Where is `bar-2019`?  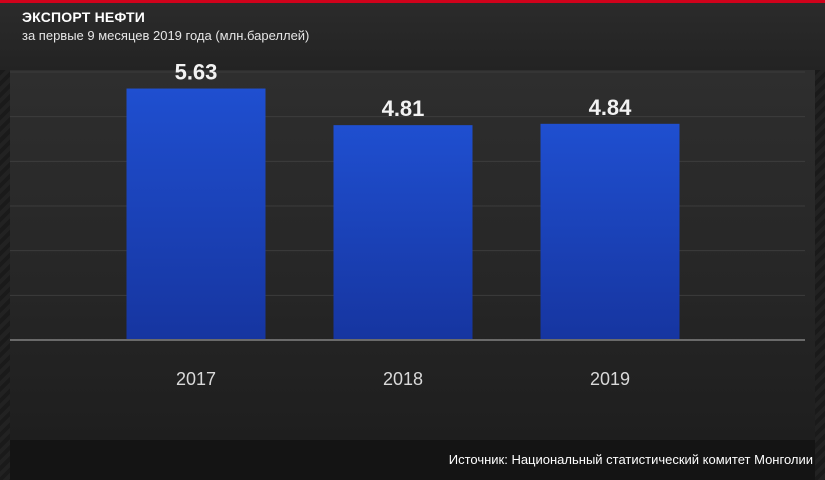
bar-2019 is located at coordinates (610, 232).